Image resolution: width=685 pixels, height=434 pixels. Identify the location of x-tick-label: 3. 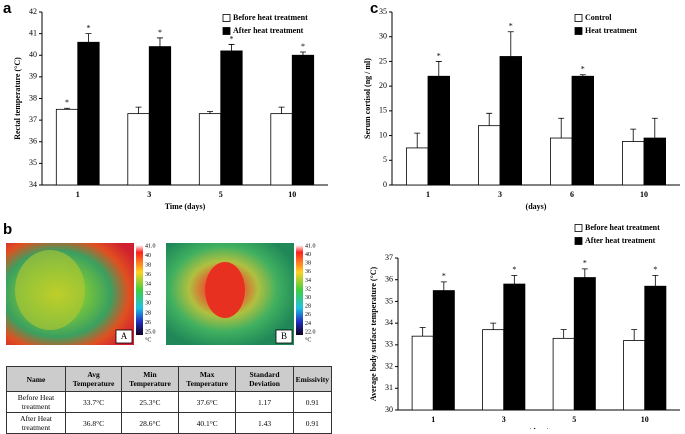
(500, 194).